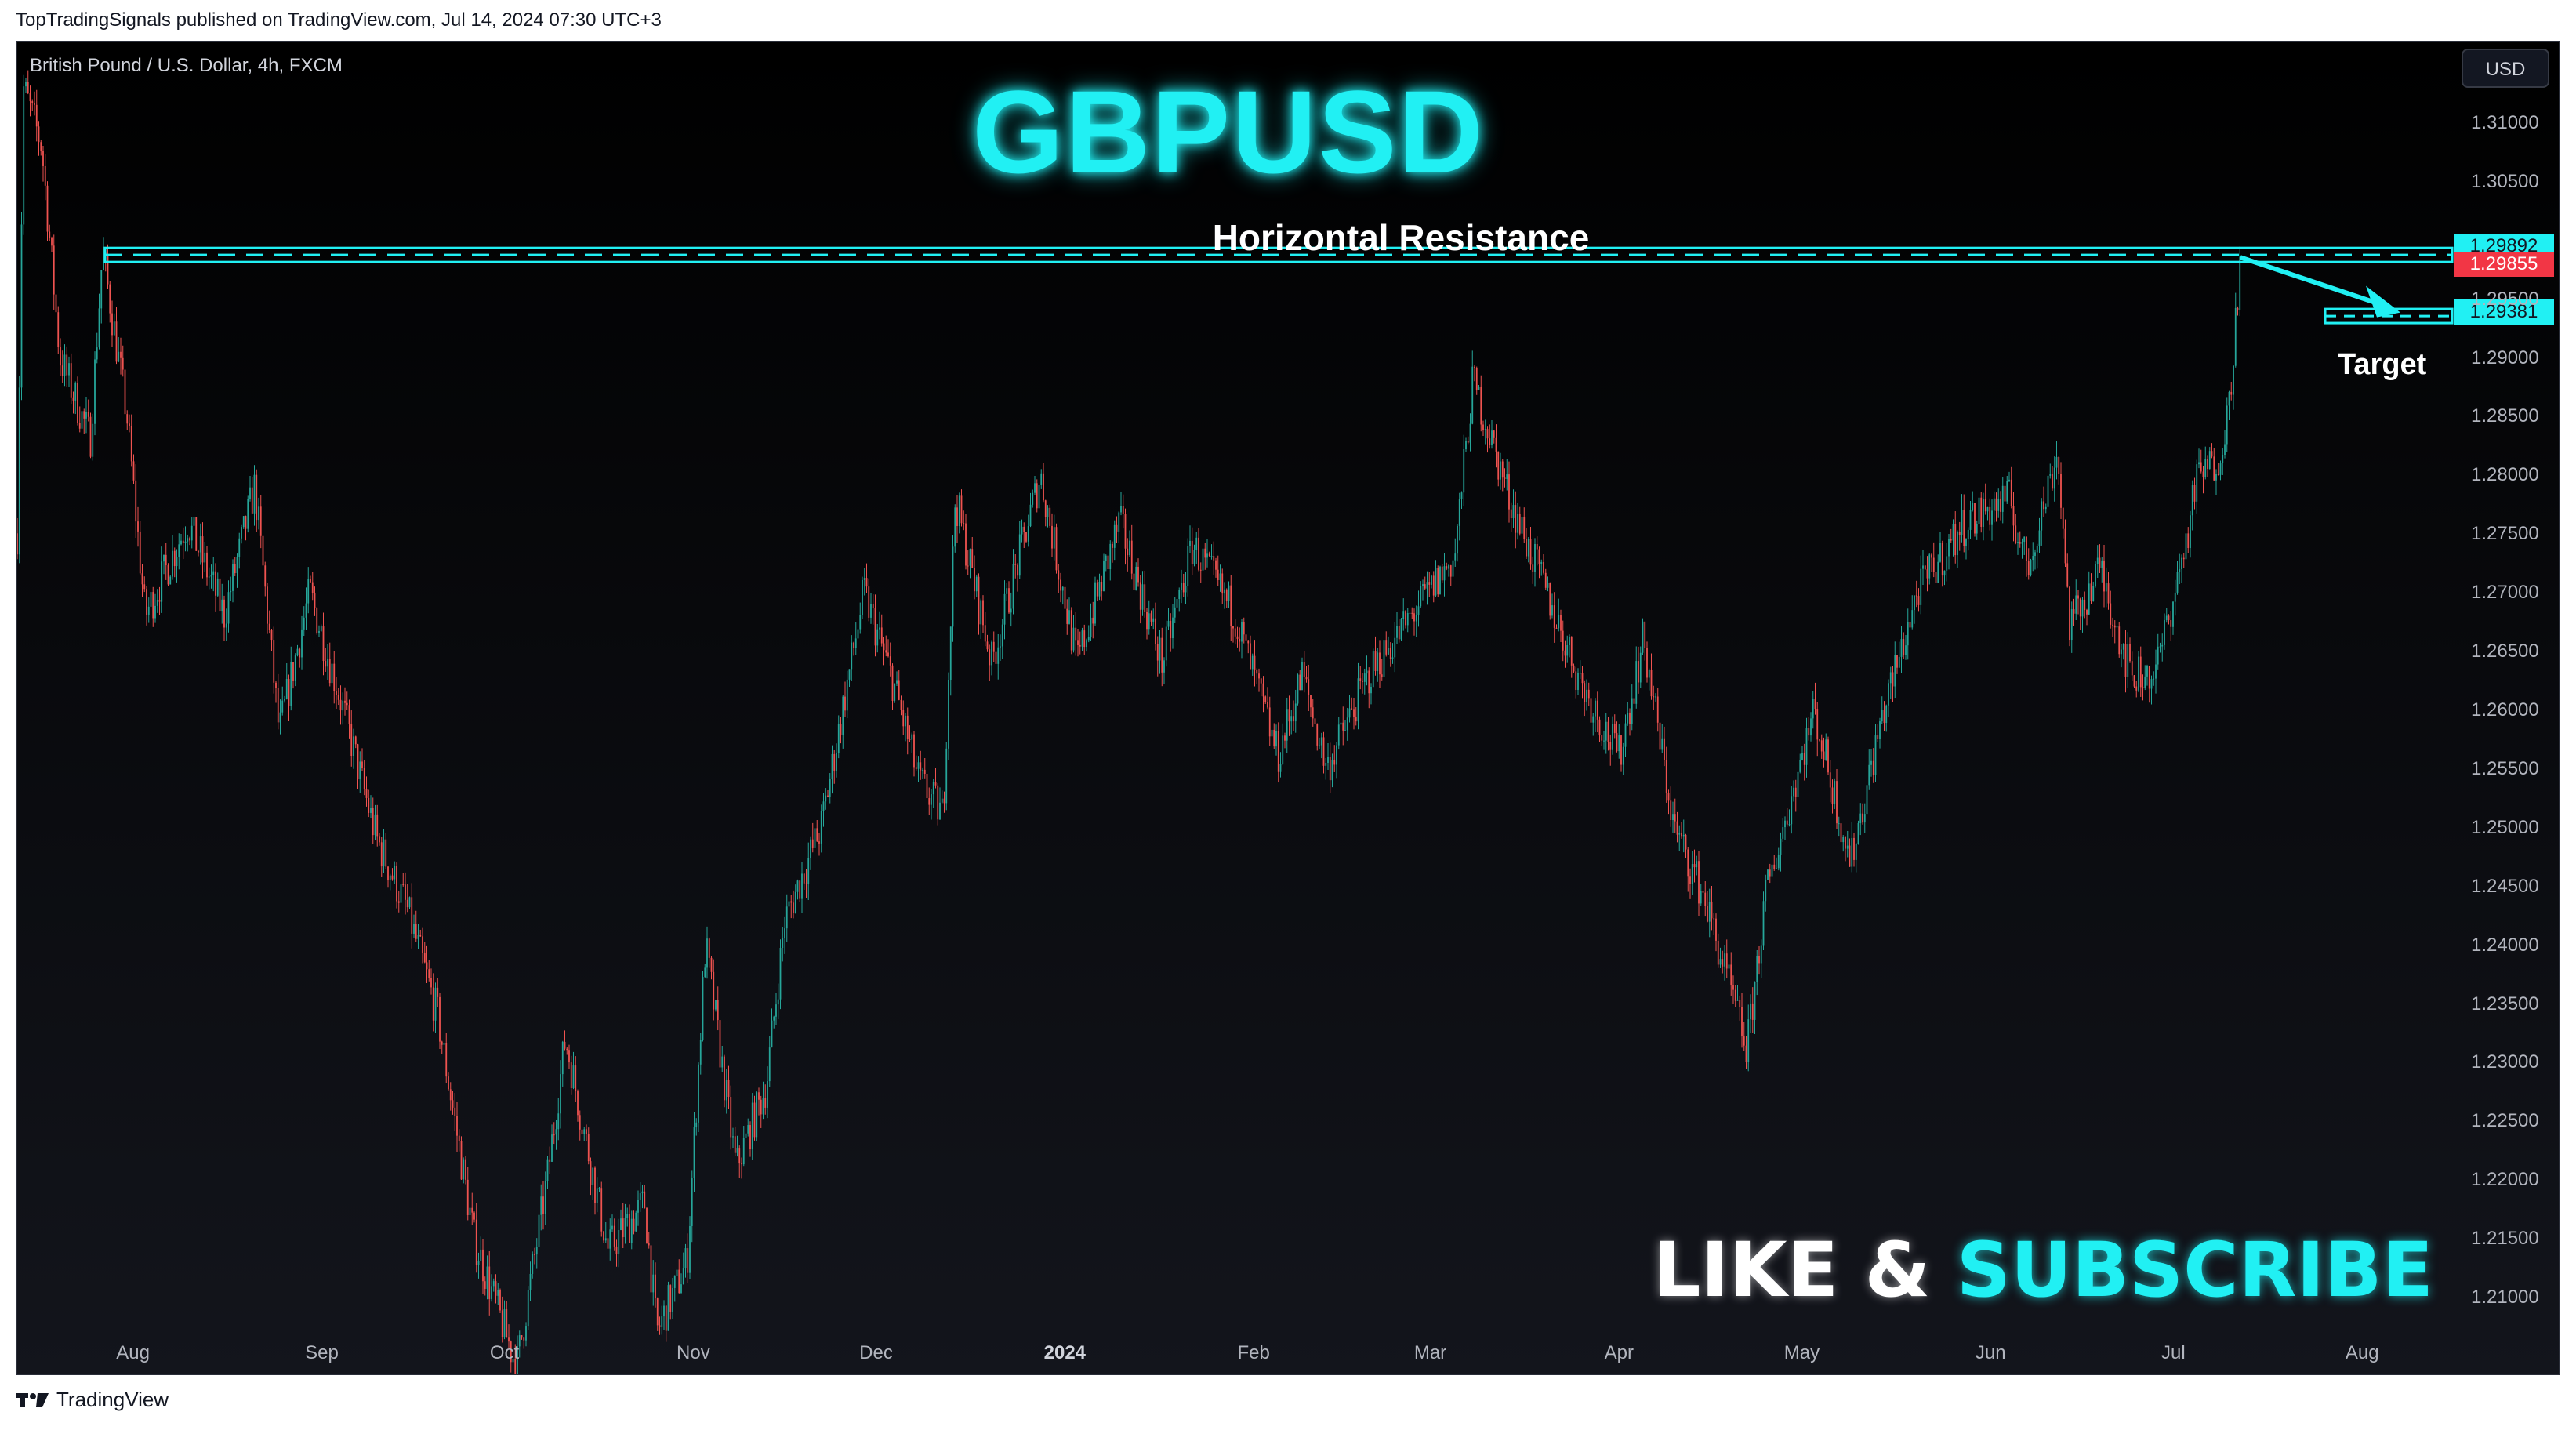  I want to click on price-axis-label: 1.31000, so click(2505, 122).